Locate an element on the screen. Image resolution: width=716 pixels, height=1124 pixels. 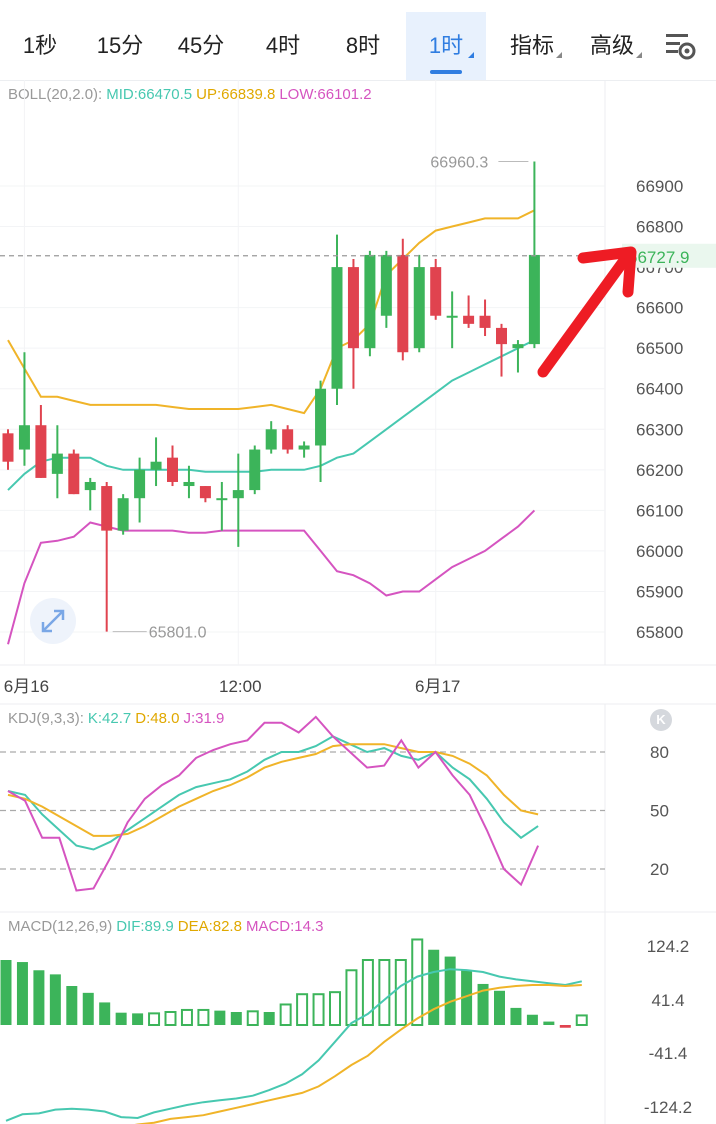
timeframe-tab-bar: 1秒 15分 45分 4时 8时 1时 指标 高级 is located at coordinates (358, 40).